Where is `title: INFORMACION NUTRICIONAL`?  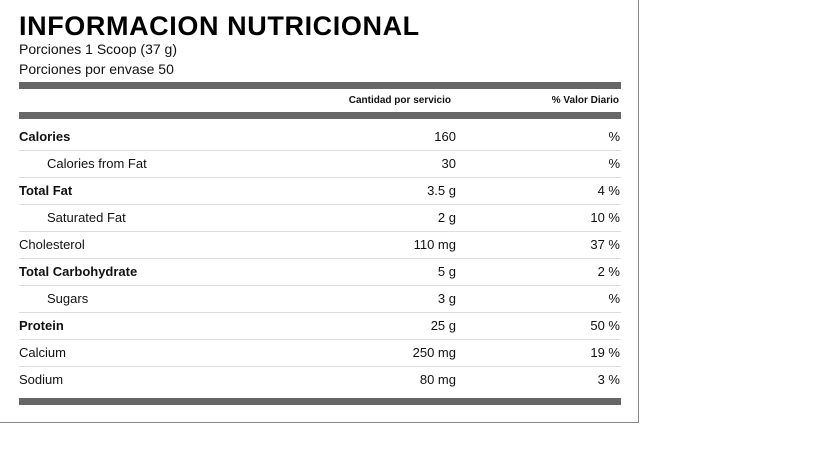
title: INFORMACION NUTRICIONAL is located at coordinates (219, 26).